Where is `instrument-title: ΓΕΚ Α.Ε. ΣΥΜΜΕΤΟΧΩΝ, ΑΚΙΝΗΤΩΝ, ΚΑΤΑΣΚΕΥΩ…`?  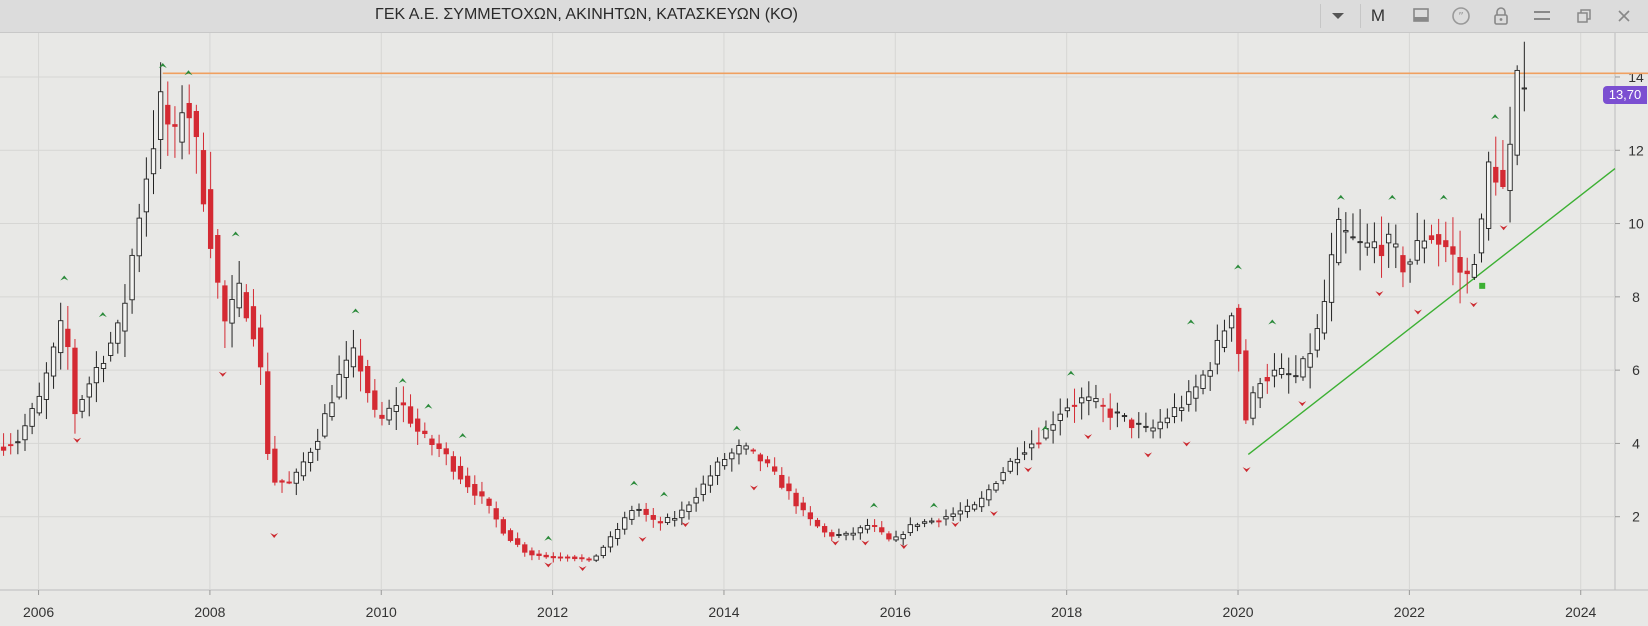 instrument-title: ΓΕΚ Α.Ε. ΣΥΜΜΕΤΟΧΩΝ, ΑΚΙΝΗΤΩΝ, ΚΑΤΑΣΚΕΥΩ… is located at coordinates (586, 14).